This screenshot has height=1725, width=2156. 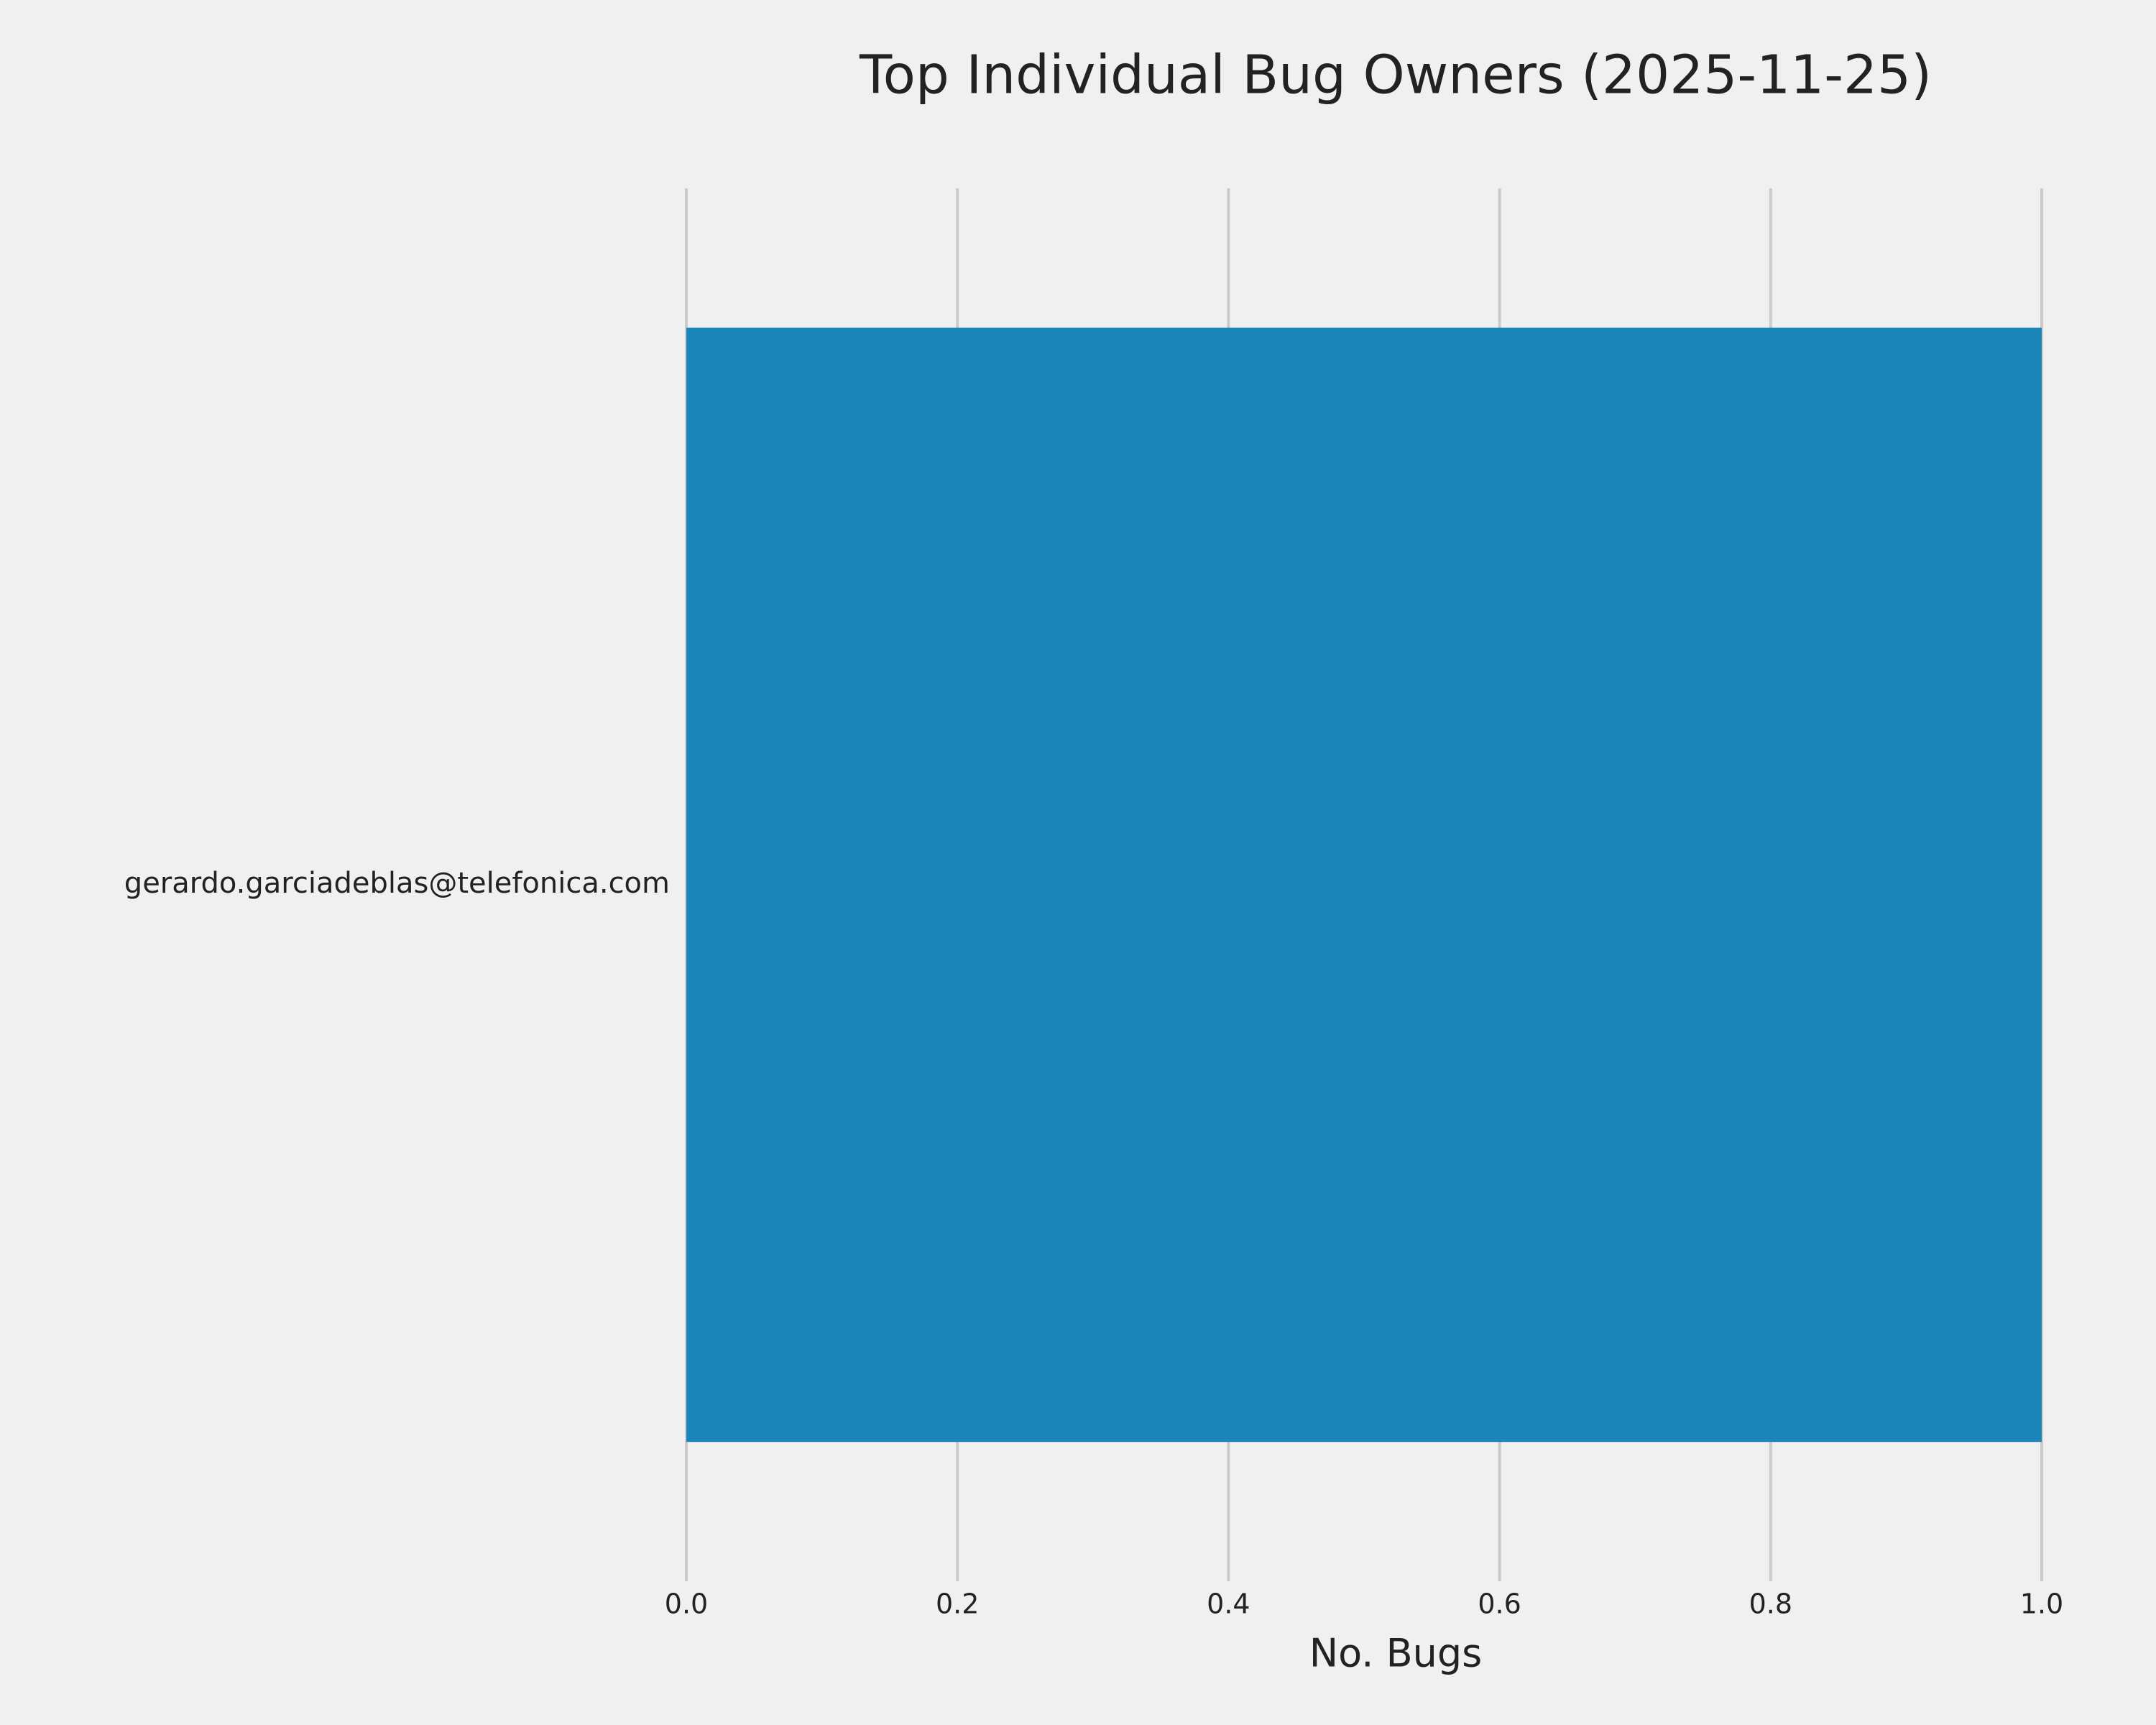 I want to click on y-tick-label: gerardo.garciadeblas@telefonica.com, so click(x=397, y=883).